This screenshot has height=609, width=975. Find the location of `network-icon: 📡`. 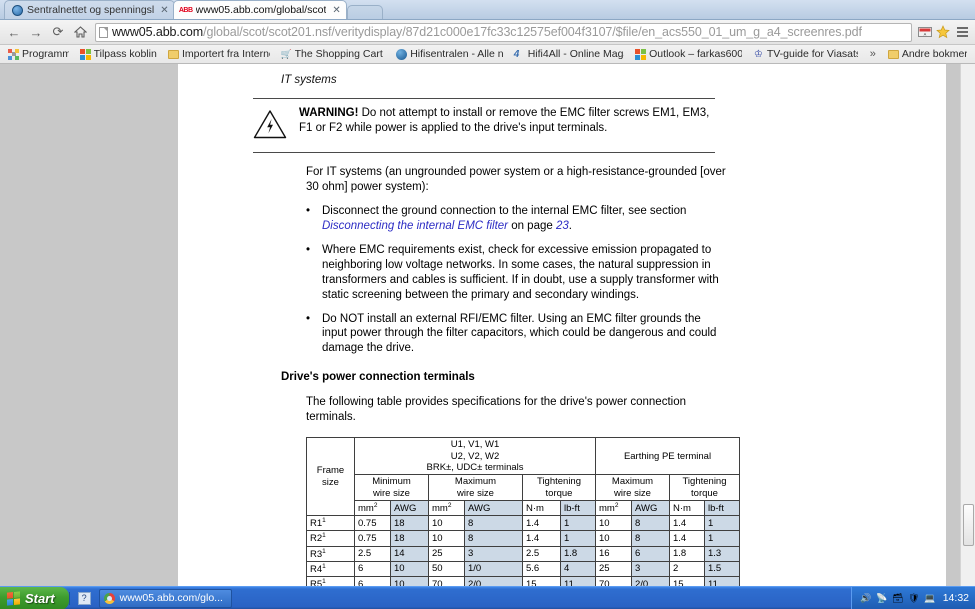

network-icon: 📡 is located at coordinates (882, 597).